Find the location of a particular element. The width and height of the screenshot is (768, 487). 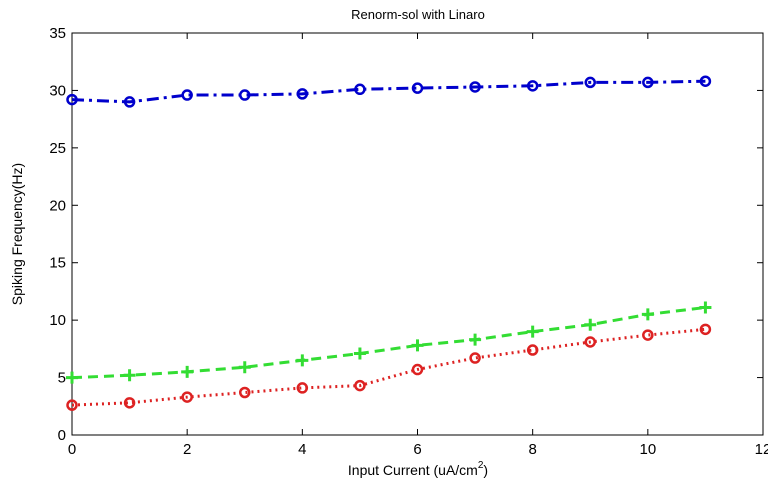

x-tick-label: 4 is located at coordinates (302, 449).